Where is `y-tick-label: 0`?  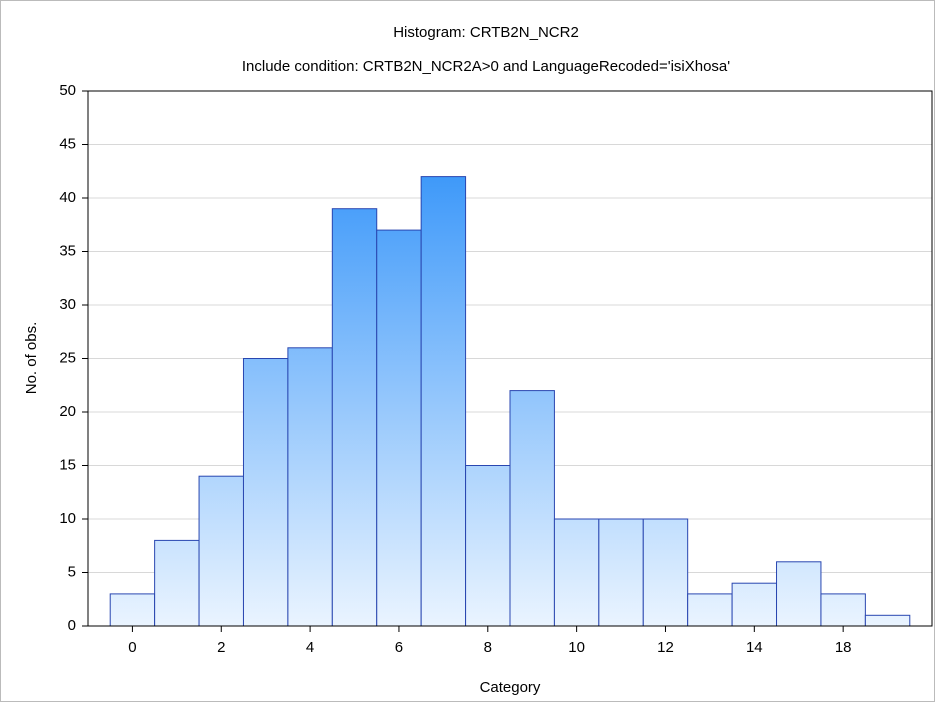
y-tick-label: 0 is located at coordinates (72, 625).